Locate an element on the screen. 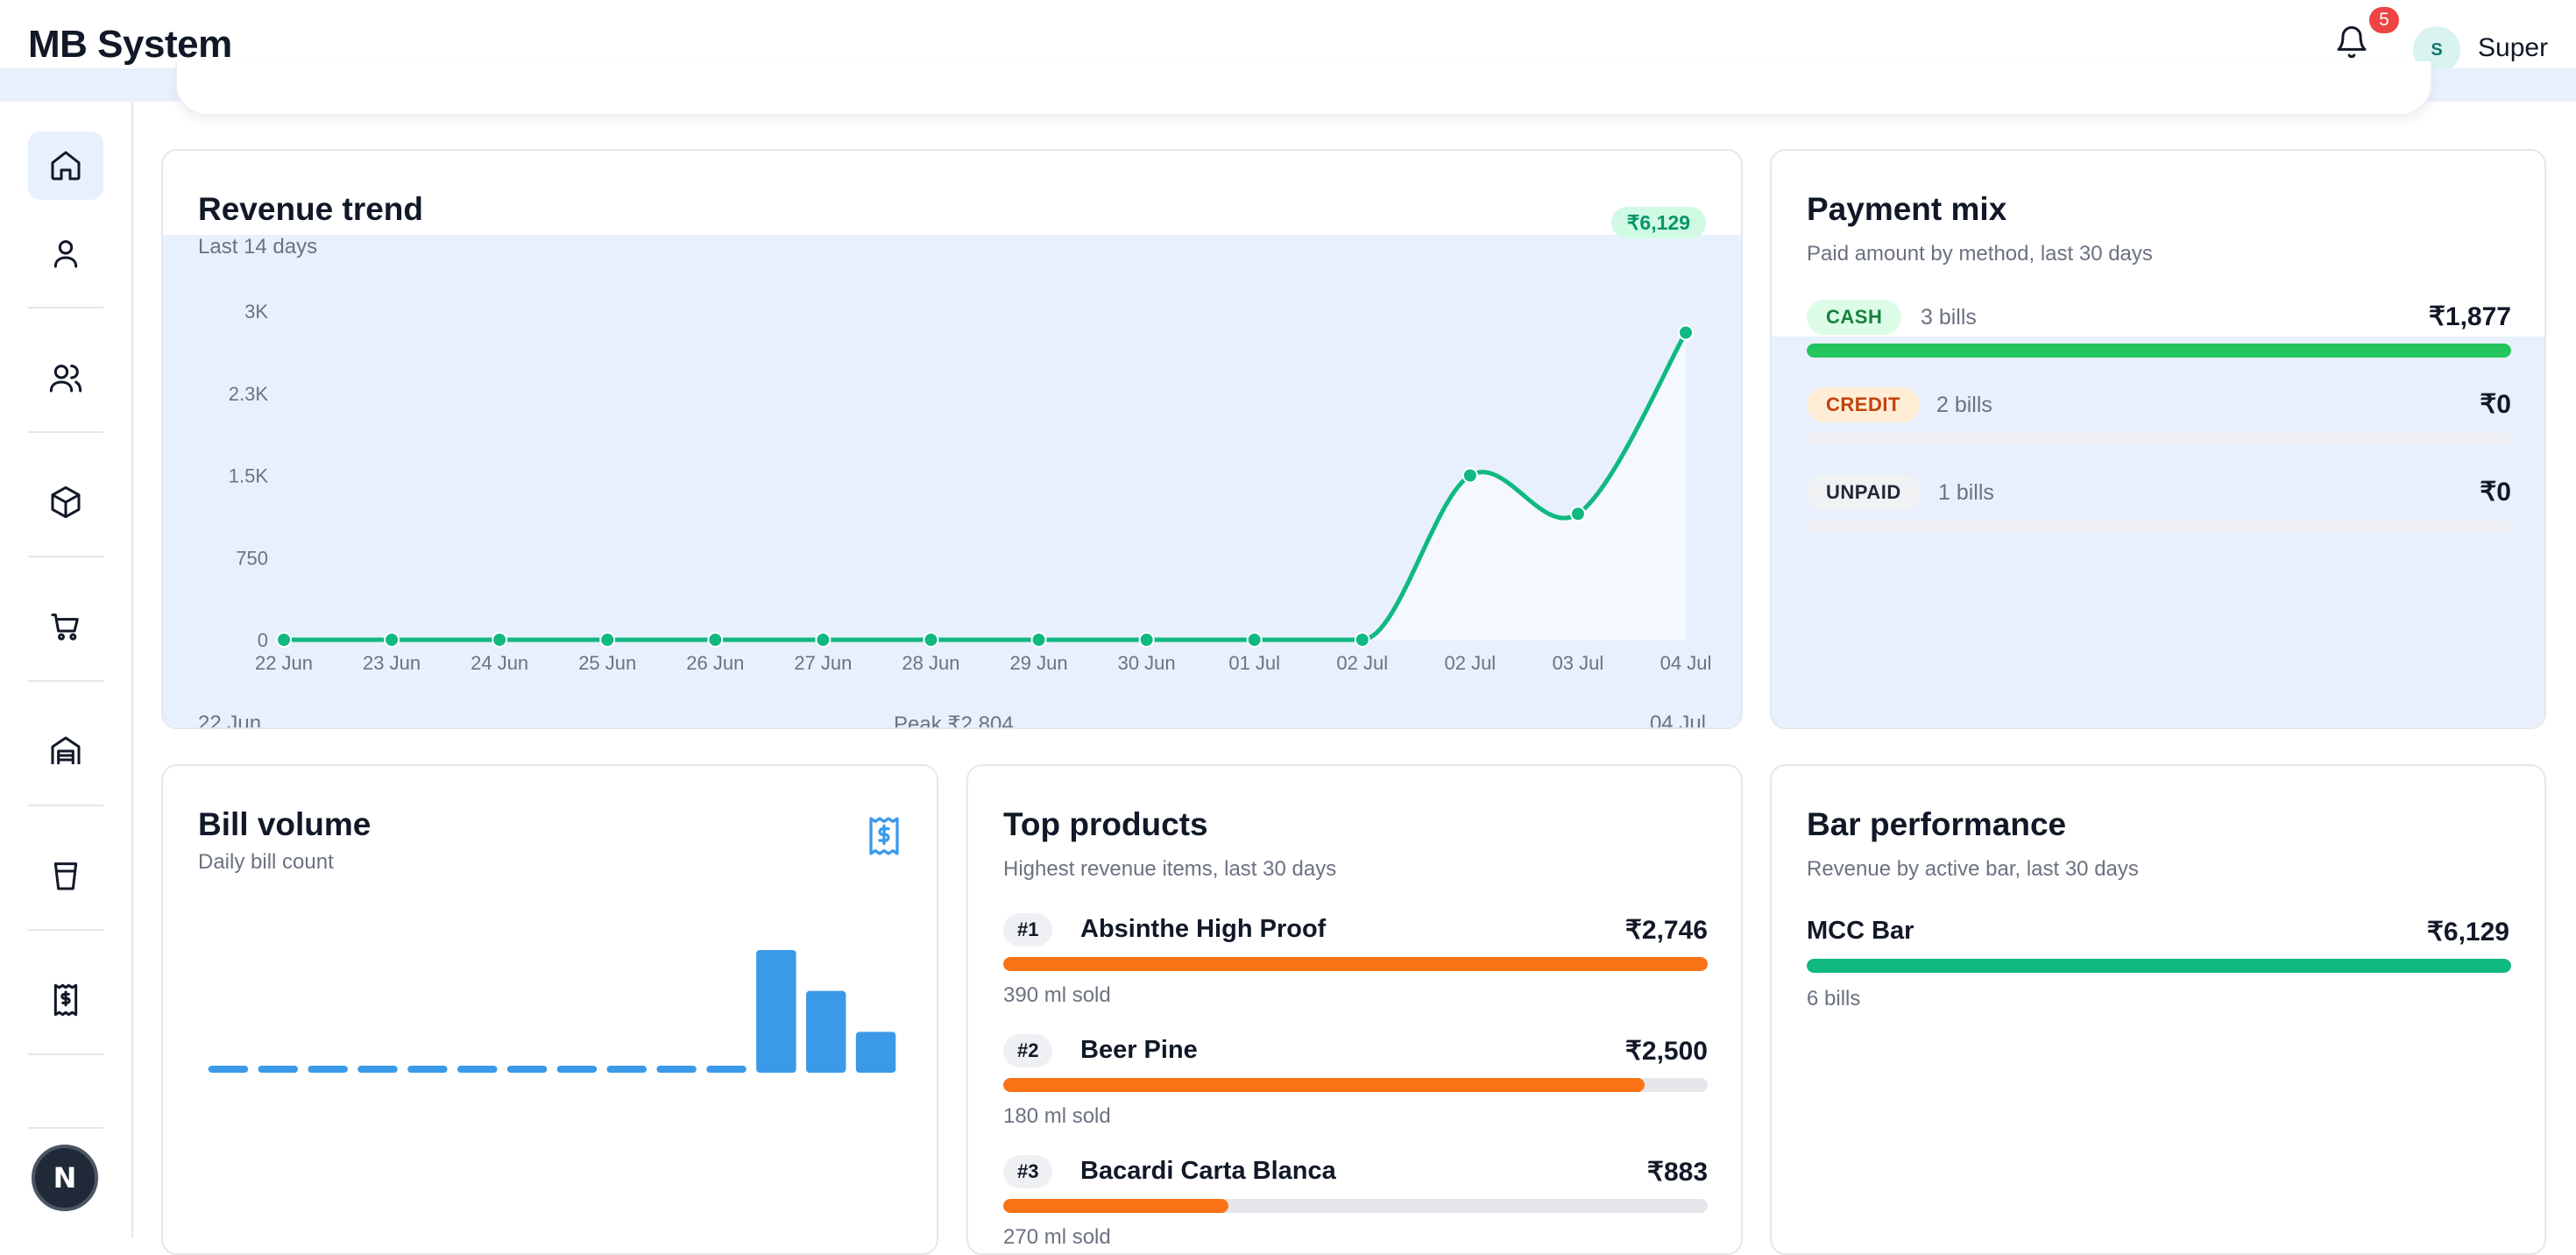 The height and width of the screenshot is (1255, 2576). product-row: #1 Absinthe High Proof ₹2,746 390 ml sold is located at coordinates (1355, 965).